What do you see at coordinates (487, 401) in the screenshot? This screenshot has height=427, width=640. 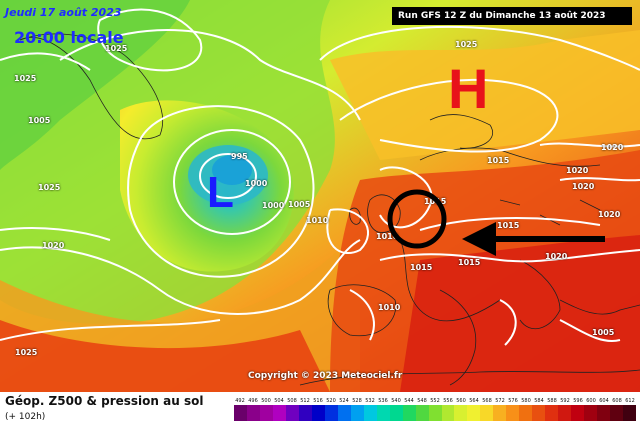 I see `scale-tick-label: 568` at bounding box center [487, 401].